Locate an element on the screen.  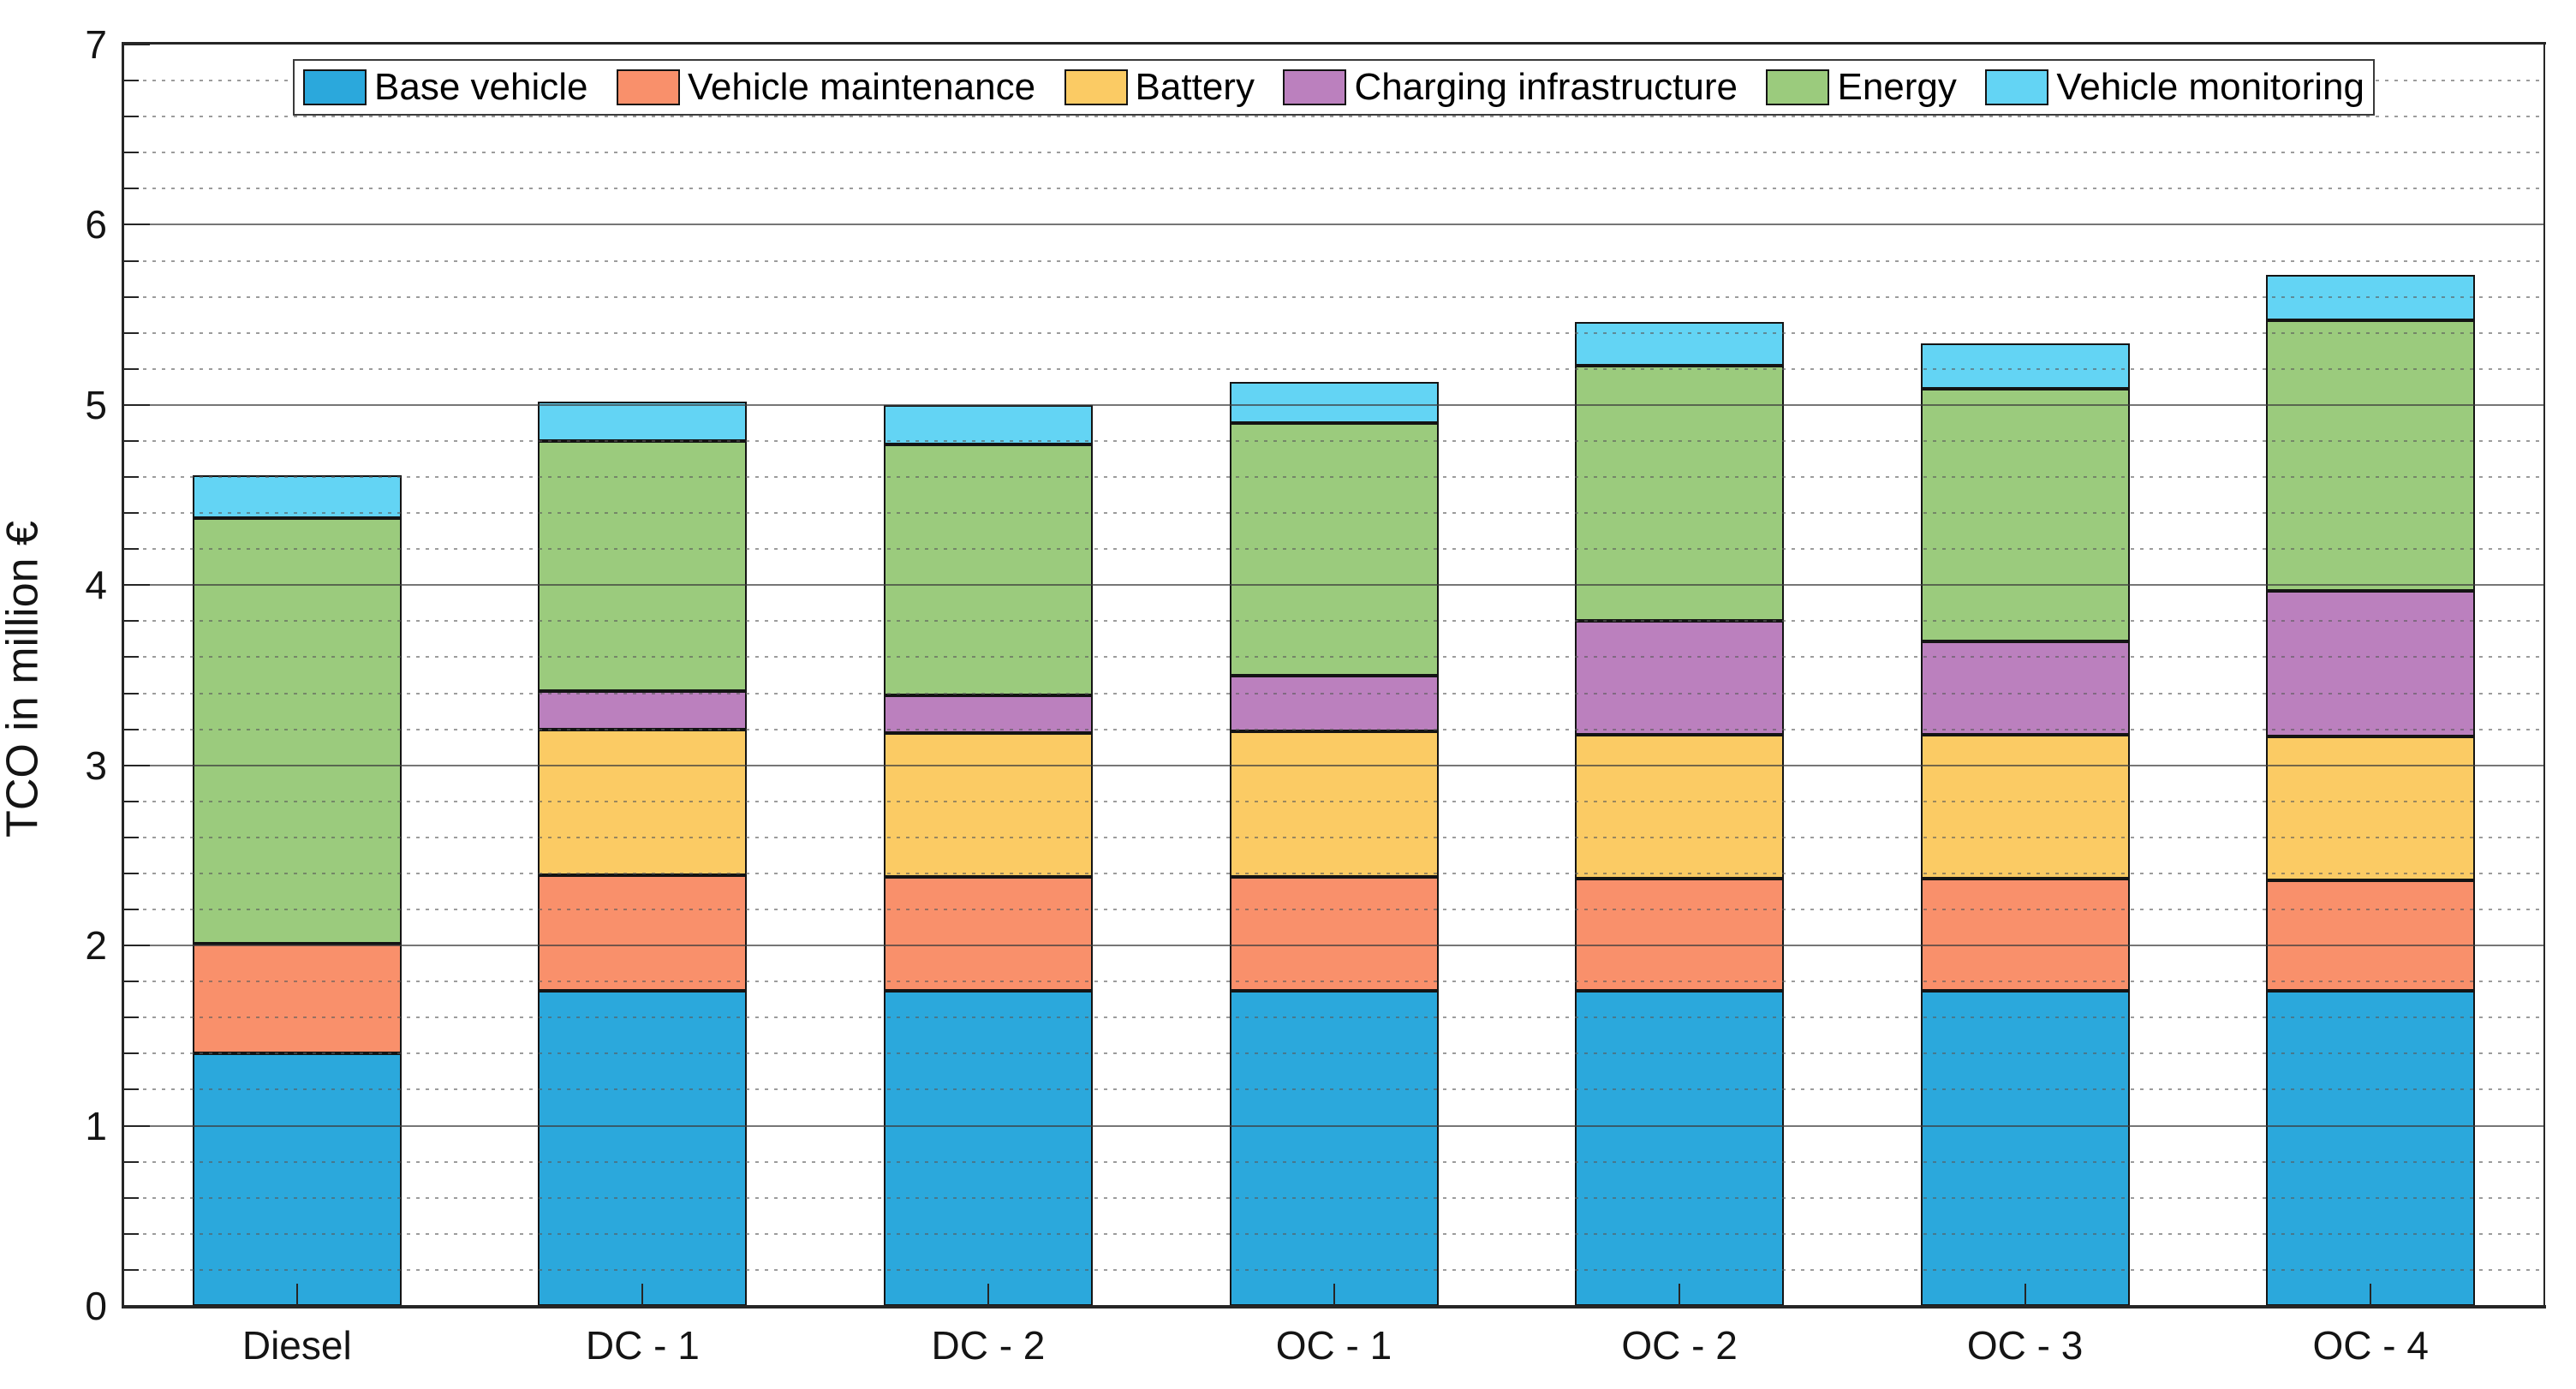
bar-segment-oc-3-battery is located at coordinates (2025, 806).